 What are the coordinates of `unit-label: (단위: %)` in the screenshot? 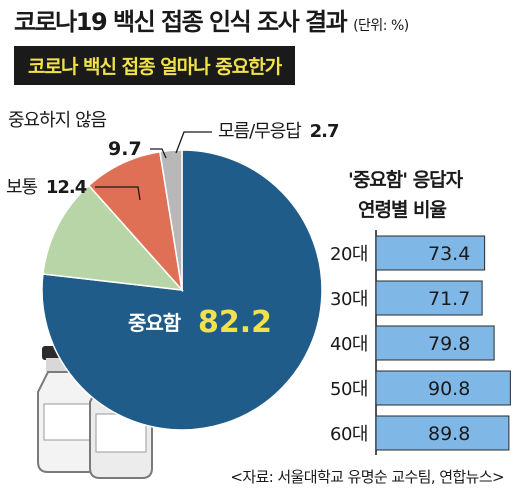 It's located at (381, 26).